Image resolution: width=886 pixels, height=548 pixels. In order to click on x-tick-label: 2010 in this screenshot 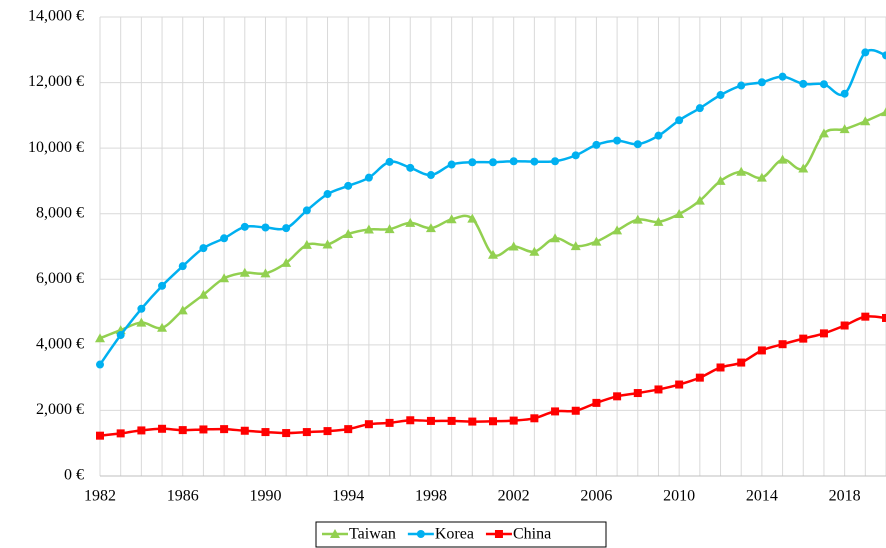, I will do `click(679, 496)`.